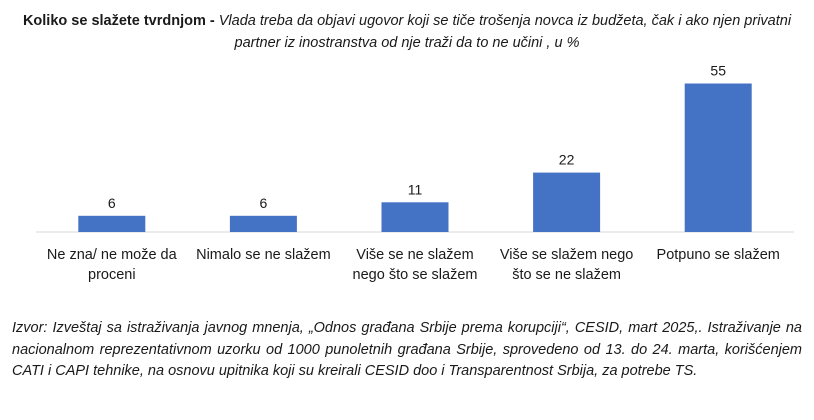  Describe the element at coordinates (567, 255) in the screenshot. I see `category-label: Više se slažem nego` at that location.